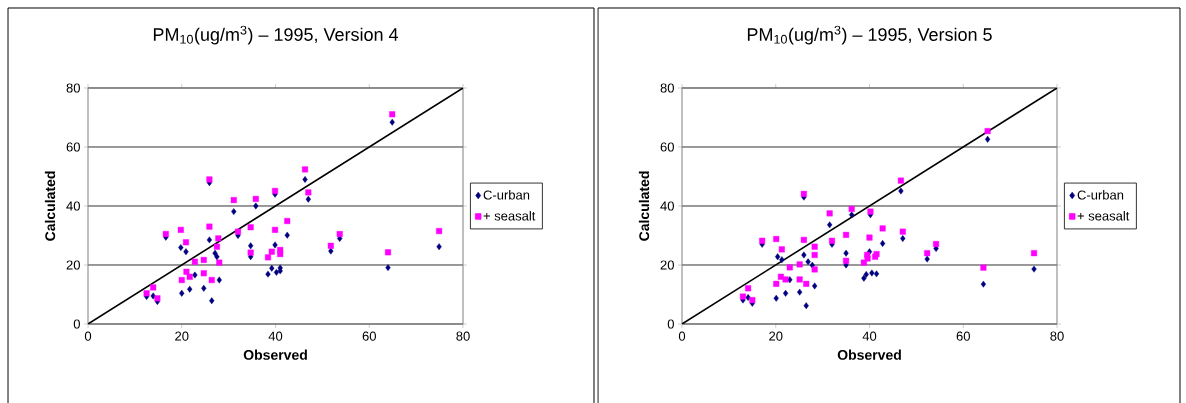 The width and height of the screenshot is (1186, 403). I want to click on chart-title: PM$_{10}$(ug/m$^{3}$) – 1995, Version 5, so click(869, 35).